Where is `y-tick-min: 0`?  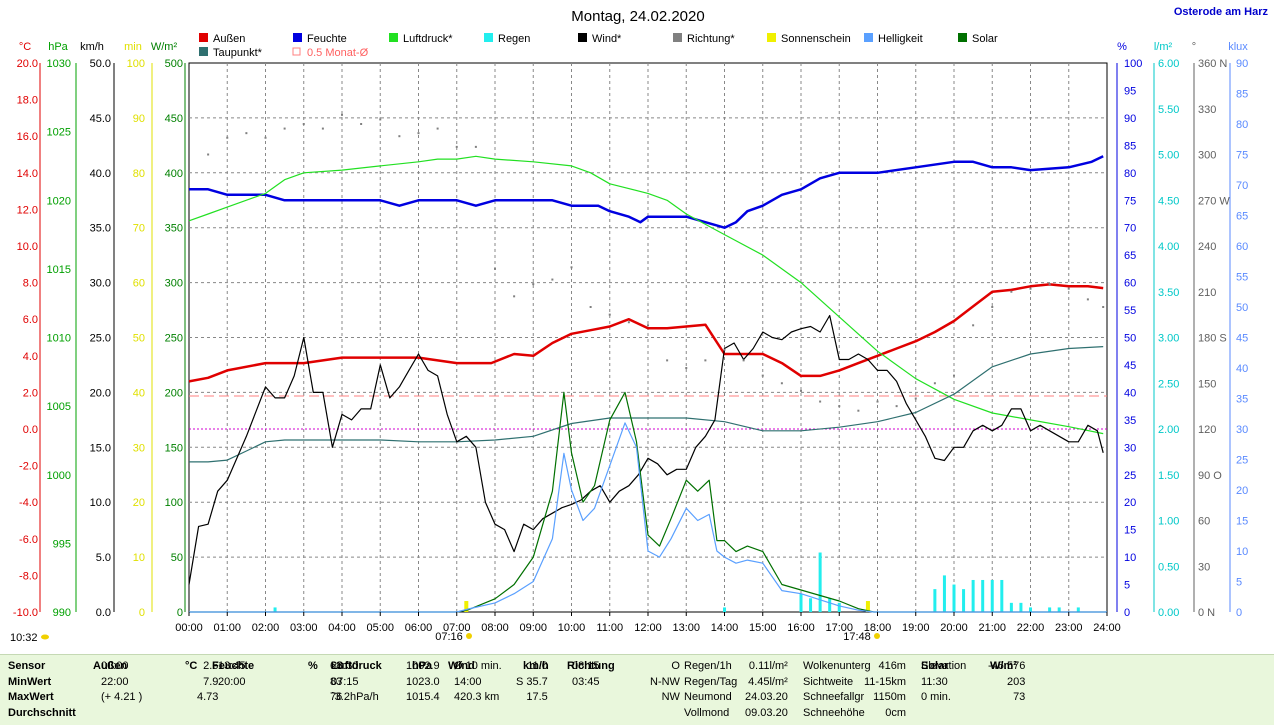 y-tick-min: 0 is located at coordinates (142, 613).